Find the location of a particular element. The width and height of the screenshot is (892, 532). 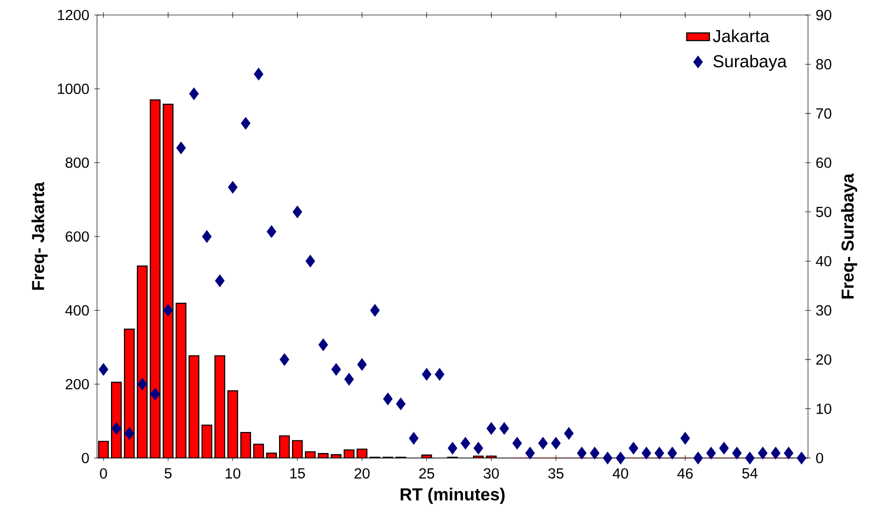

y2-tick-label: 40 is located at coordinates (824, 261).